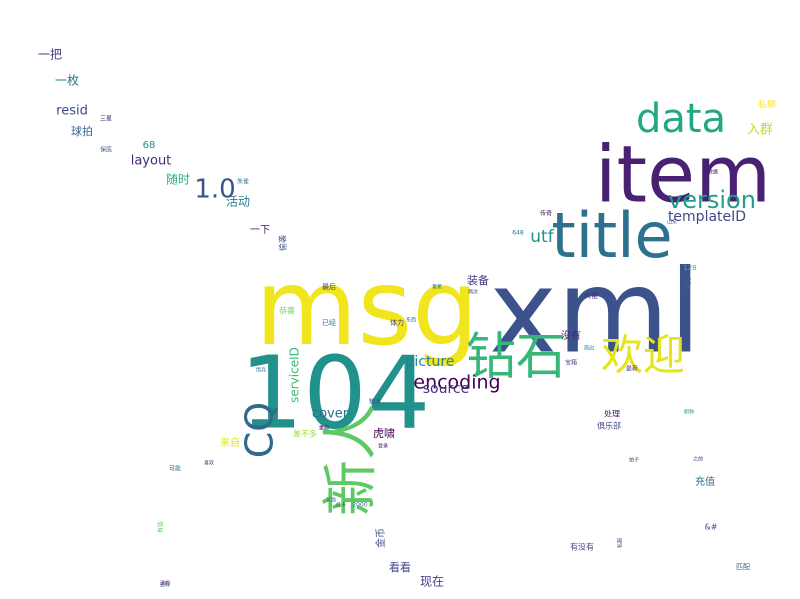 The image size is (800, 599). I want to click on word-cloud-word: 大佬, so click(591, 295).